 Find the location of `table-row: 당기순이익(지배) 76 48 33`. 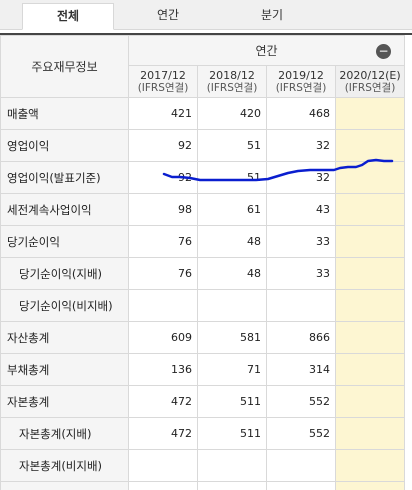

table-row: 당기순이익(지배) 76 48 33 is located at coordinates (203, 273).